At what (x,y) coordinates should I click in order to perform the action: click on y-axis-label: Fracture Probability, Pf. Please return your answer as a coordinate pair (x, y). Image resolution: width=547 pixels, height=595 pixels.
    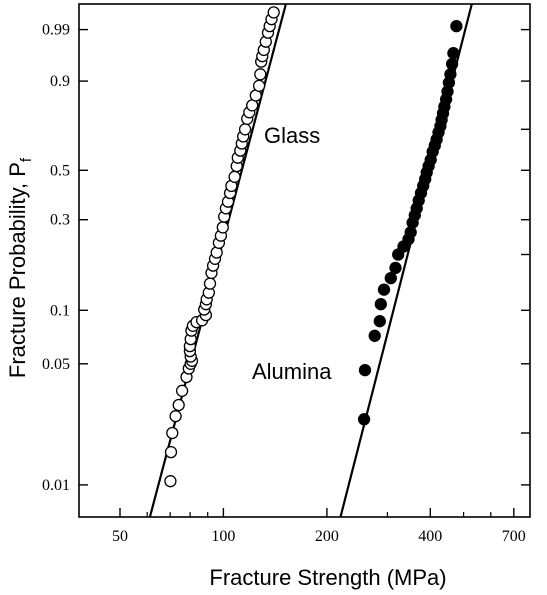
    Looking at the image, I should click on (20, 267).